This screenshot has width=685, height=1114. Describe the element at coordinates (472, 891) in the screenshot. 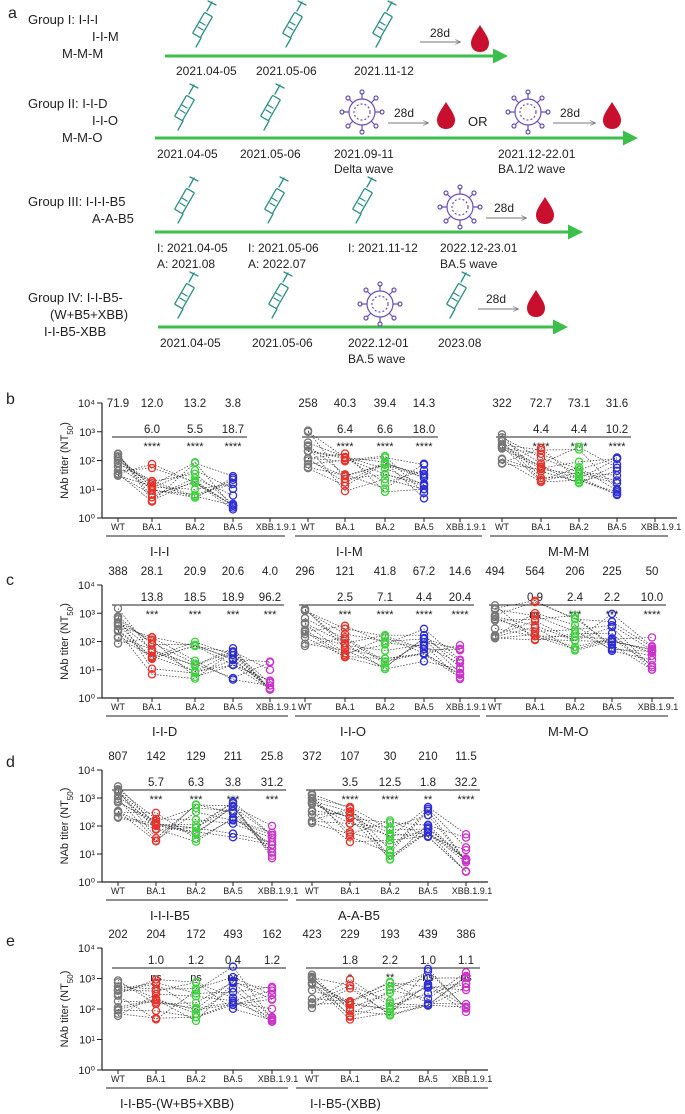

I see `x-tick-label: XBB.1.9.1` at that location.